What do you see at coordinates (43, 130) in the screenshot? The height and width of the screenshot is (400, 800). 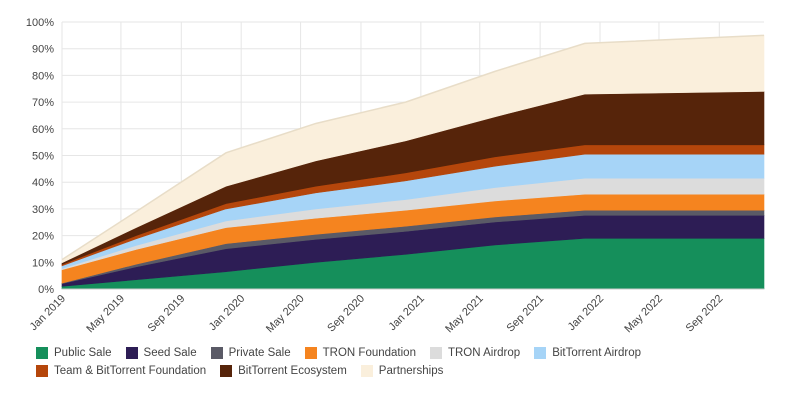 I see `y-tick-label: 60%` at bounding box center [43, 130].